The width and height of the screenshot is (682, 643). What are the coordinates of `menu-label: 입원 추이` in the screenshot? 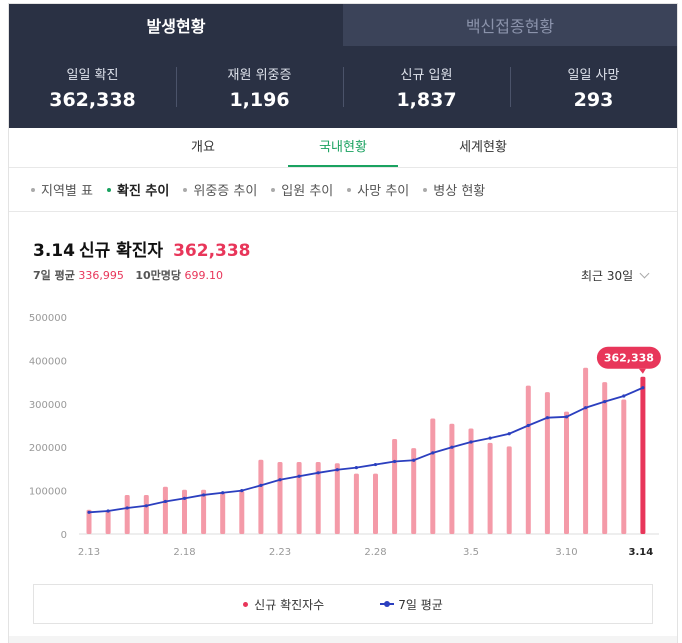 It's located at (307, 191).